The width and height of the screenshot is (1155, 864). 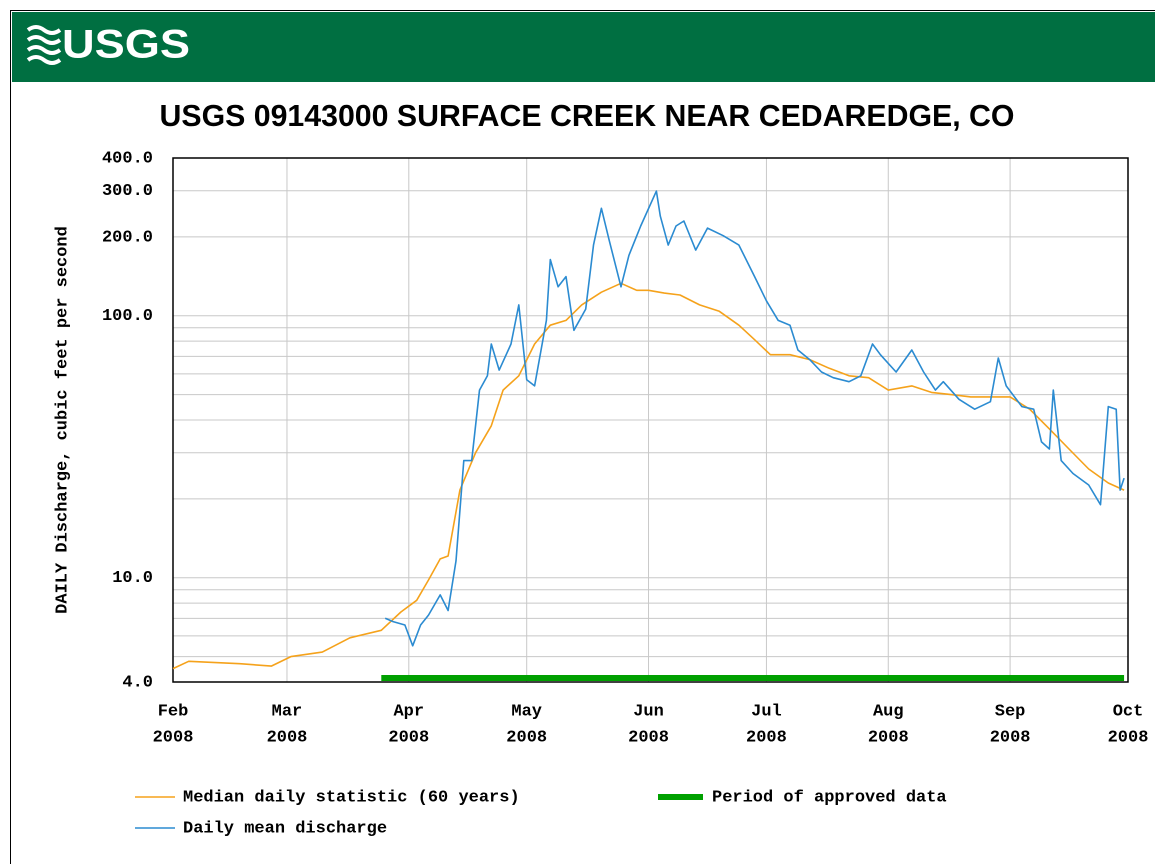 What do you see at coordinates (753, 678) in the screenshot?
I see `approved-period-bar` at bounding box center [753, 678].